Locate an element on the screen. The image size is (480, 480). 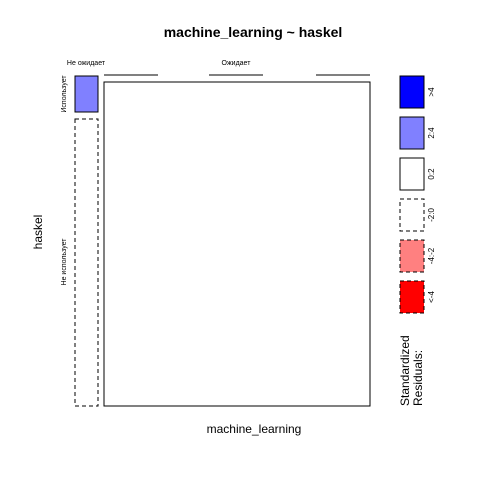
x-level-label-0: Не ожидает is located at coordinates (86, 63).